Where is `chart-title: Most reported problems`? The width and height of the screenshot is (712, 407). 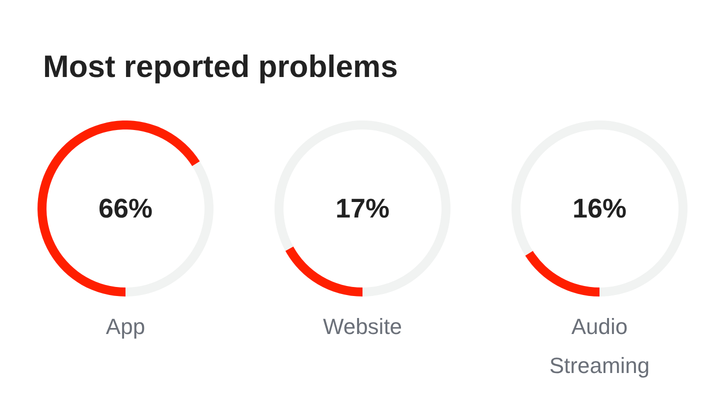
chart-title: Most reported problems is located at coordinates (220, 67).